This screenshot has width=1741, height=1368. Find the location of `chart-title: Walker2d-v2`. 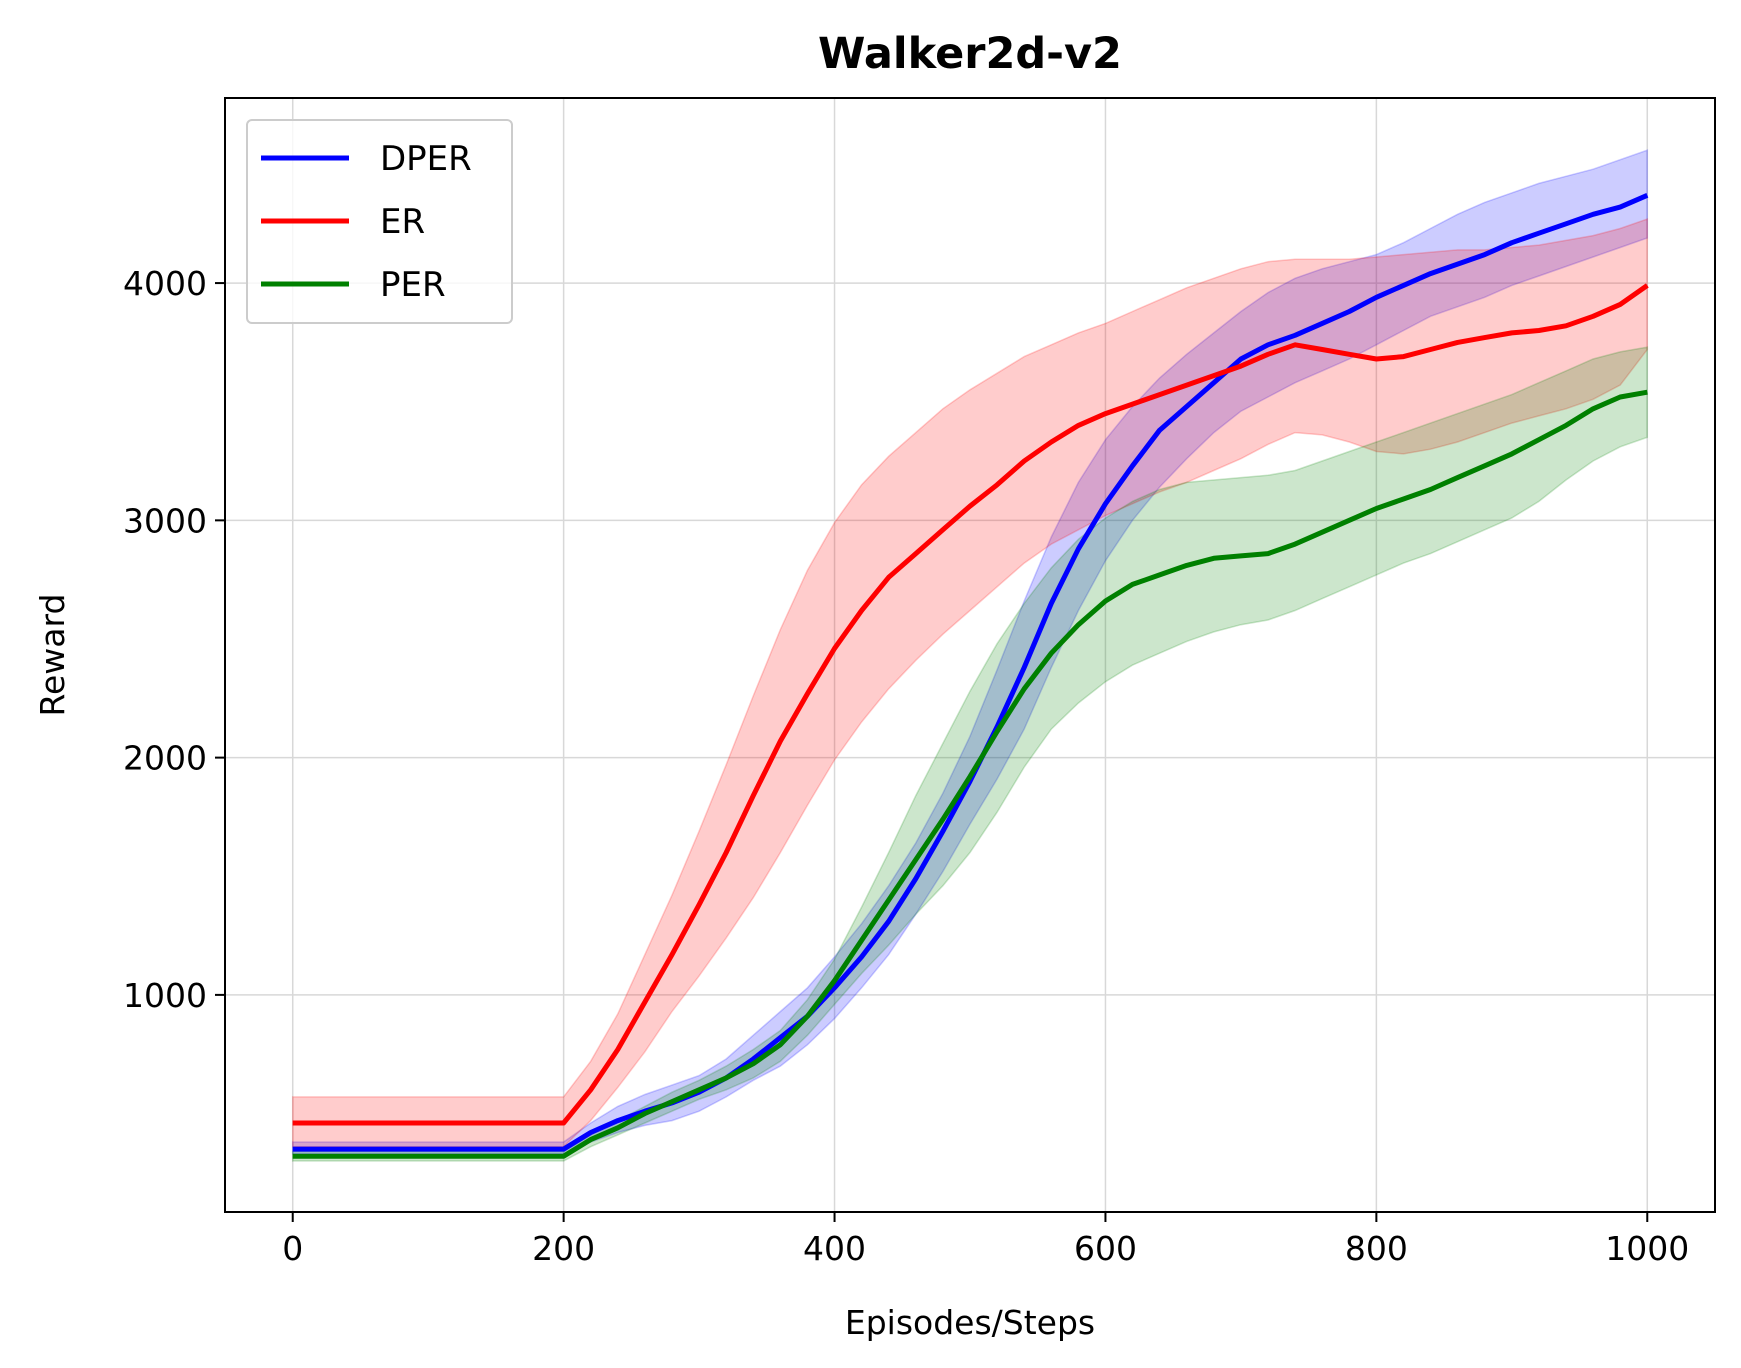

chart-title: Walker2d-v2 is located at coordinates (970, 54).